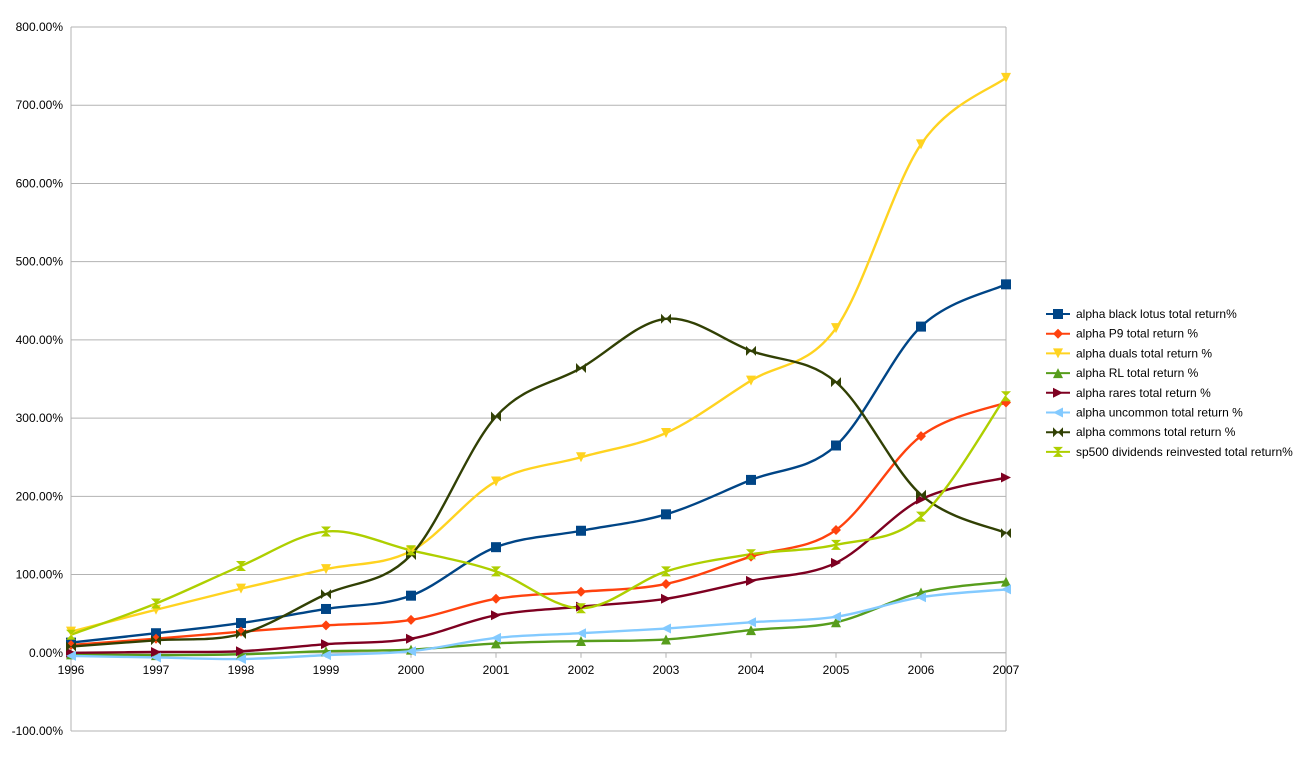 The width and height of the screenshot is (1312, 759). I want to click on legend-label: alpha rares total return %, so click(1143, 393).